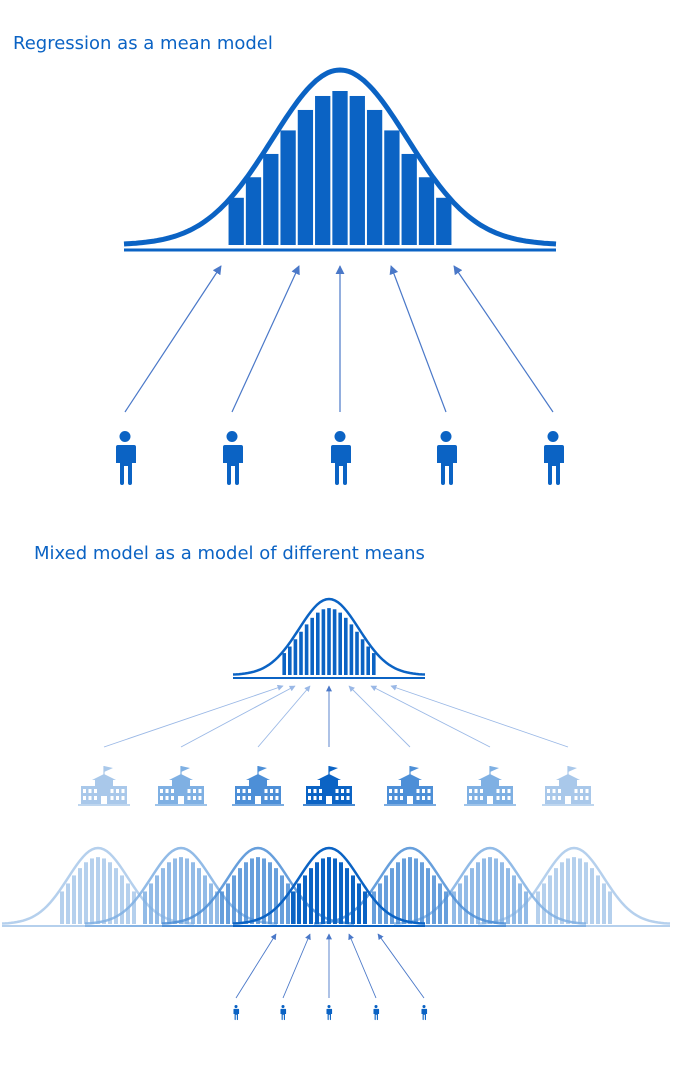 This screenshot has height=1080, width=678. I want to click on population-distribution, so click(329, 638).